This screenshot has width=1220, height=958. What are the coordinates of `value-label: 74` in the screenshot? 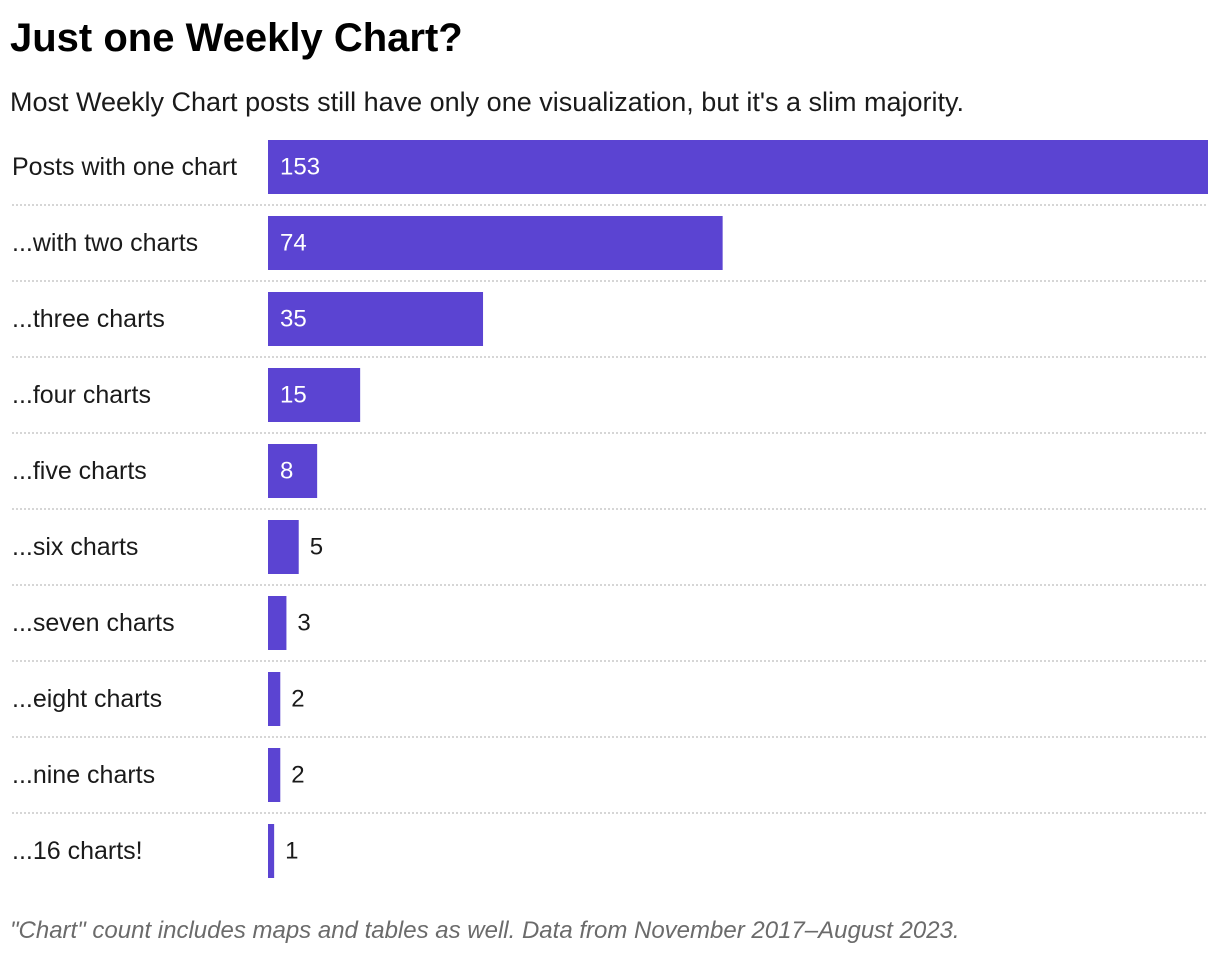 It's located at (293, 243).